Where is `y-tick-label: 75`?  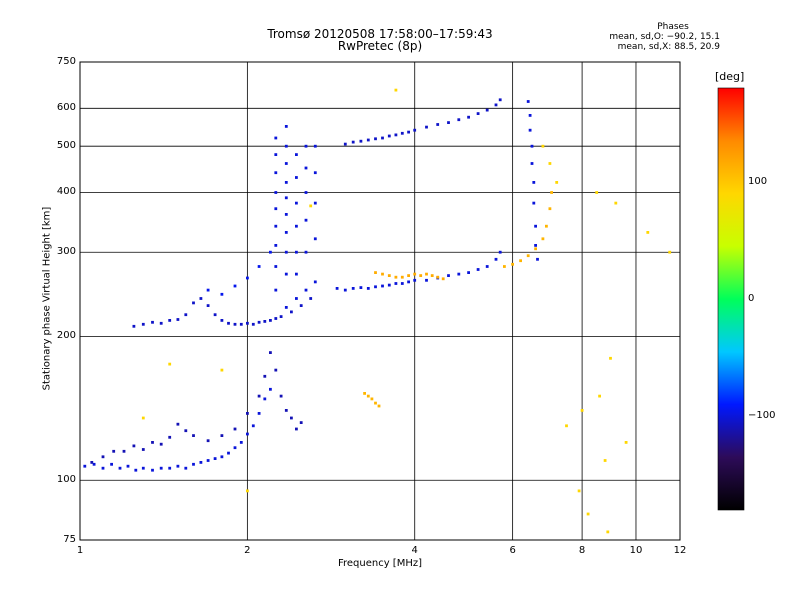 y-tick-label: 75 is located at coordinates (69, 539).